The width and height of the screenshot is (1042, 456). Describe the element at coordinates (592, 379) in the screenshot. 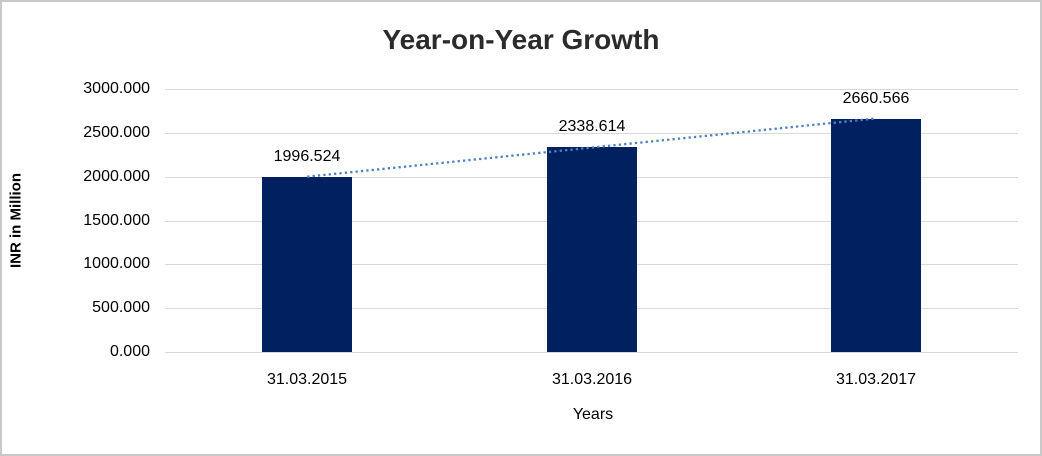

I see `x-axis-tick-label: 31.03.2016` at that location.